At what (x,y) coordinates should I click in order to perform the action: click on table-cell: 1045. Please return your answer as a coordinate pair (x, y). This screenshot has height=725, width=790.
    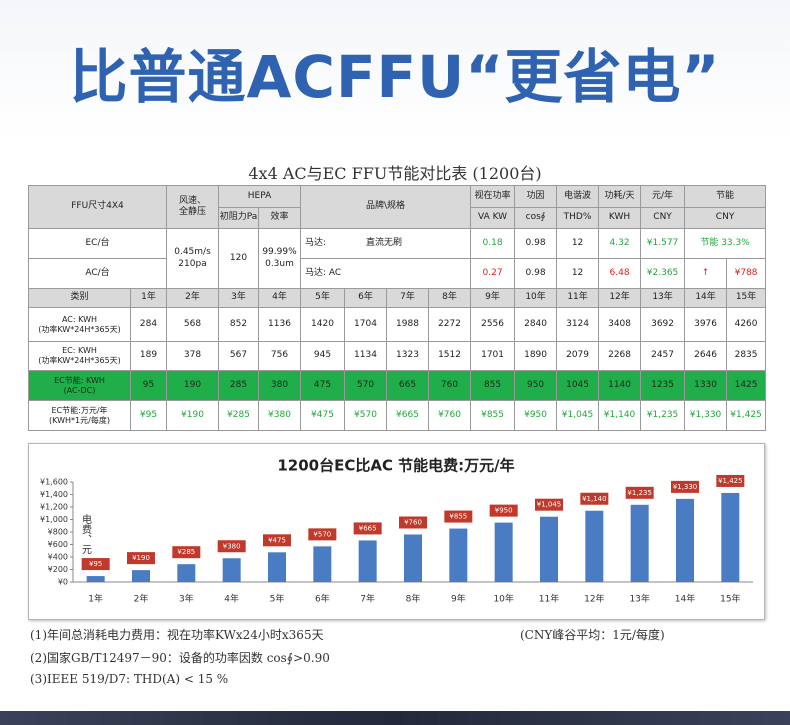
    Looking at the image, I should click on (578, 385).